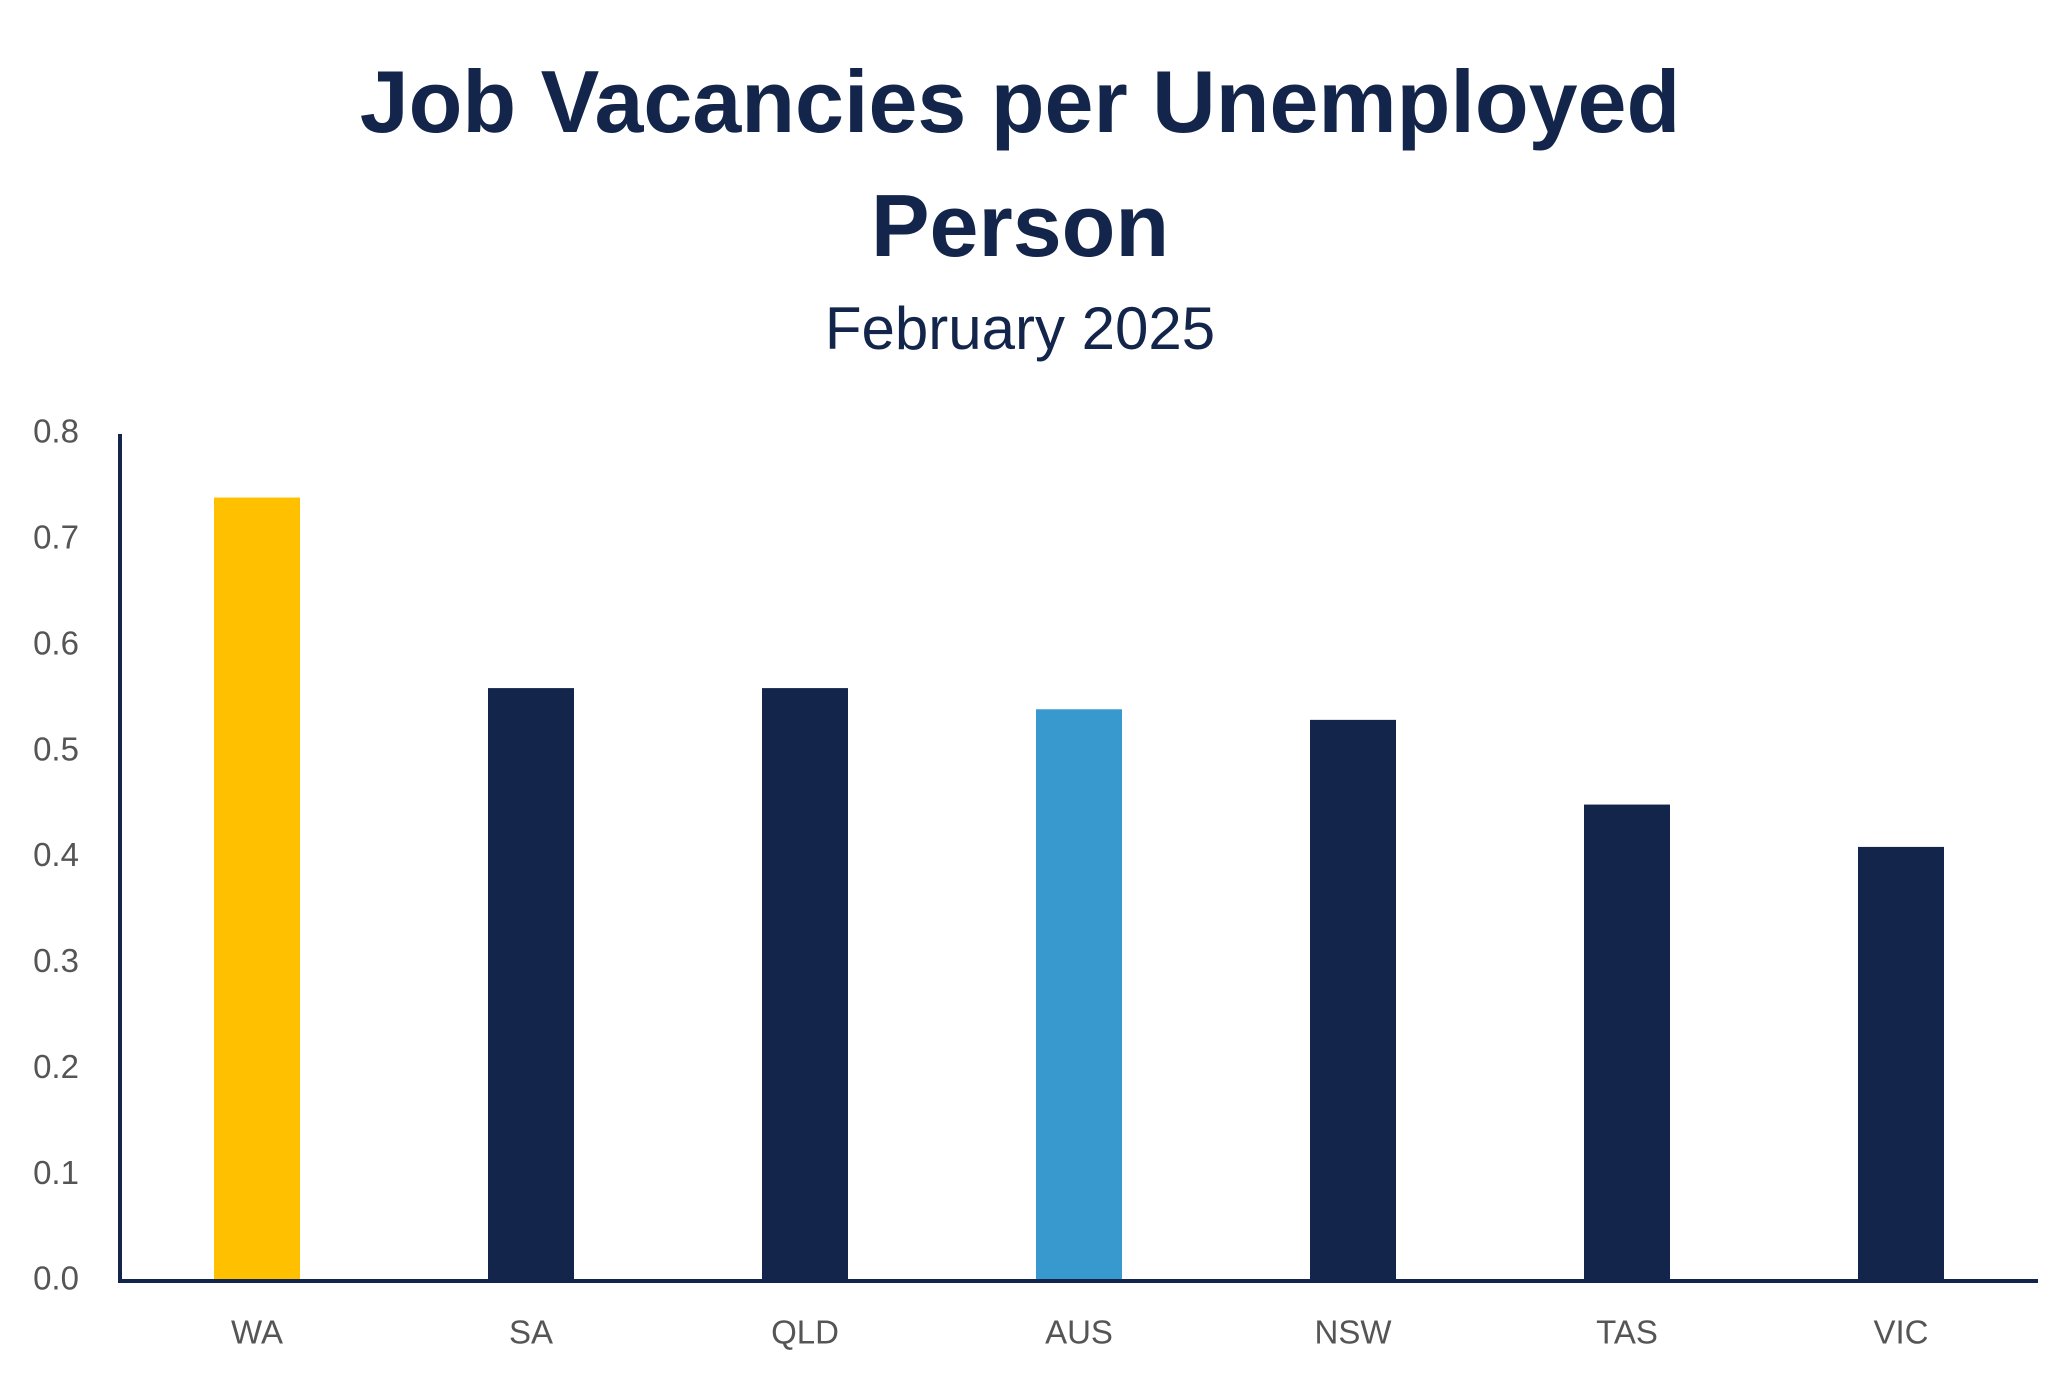 The image size is (2068, 1374). What do you see at coordinates (56, 537) in the screenshot?
I see `y-tick-label: 0.7` at bounding box center [56, 537].